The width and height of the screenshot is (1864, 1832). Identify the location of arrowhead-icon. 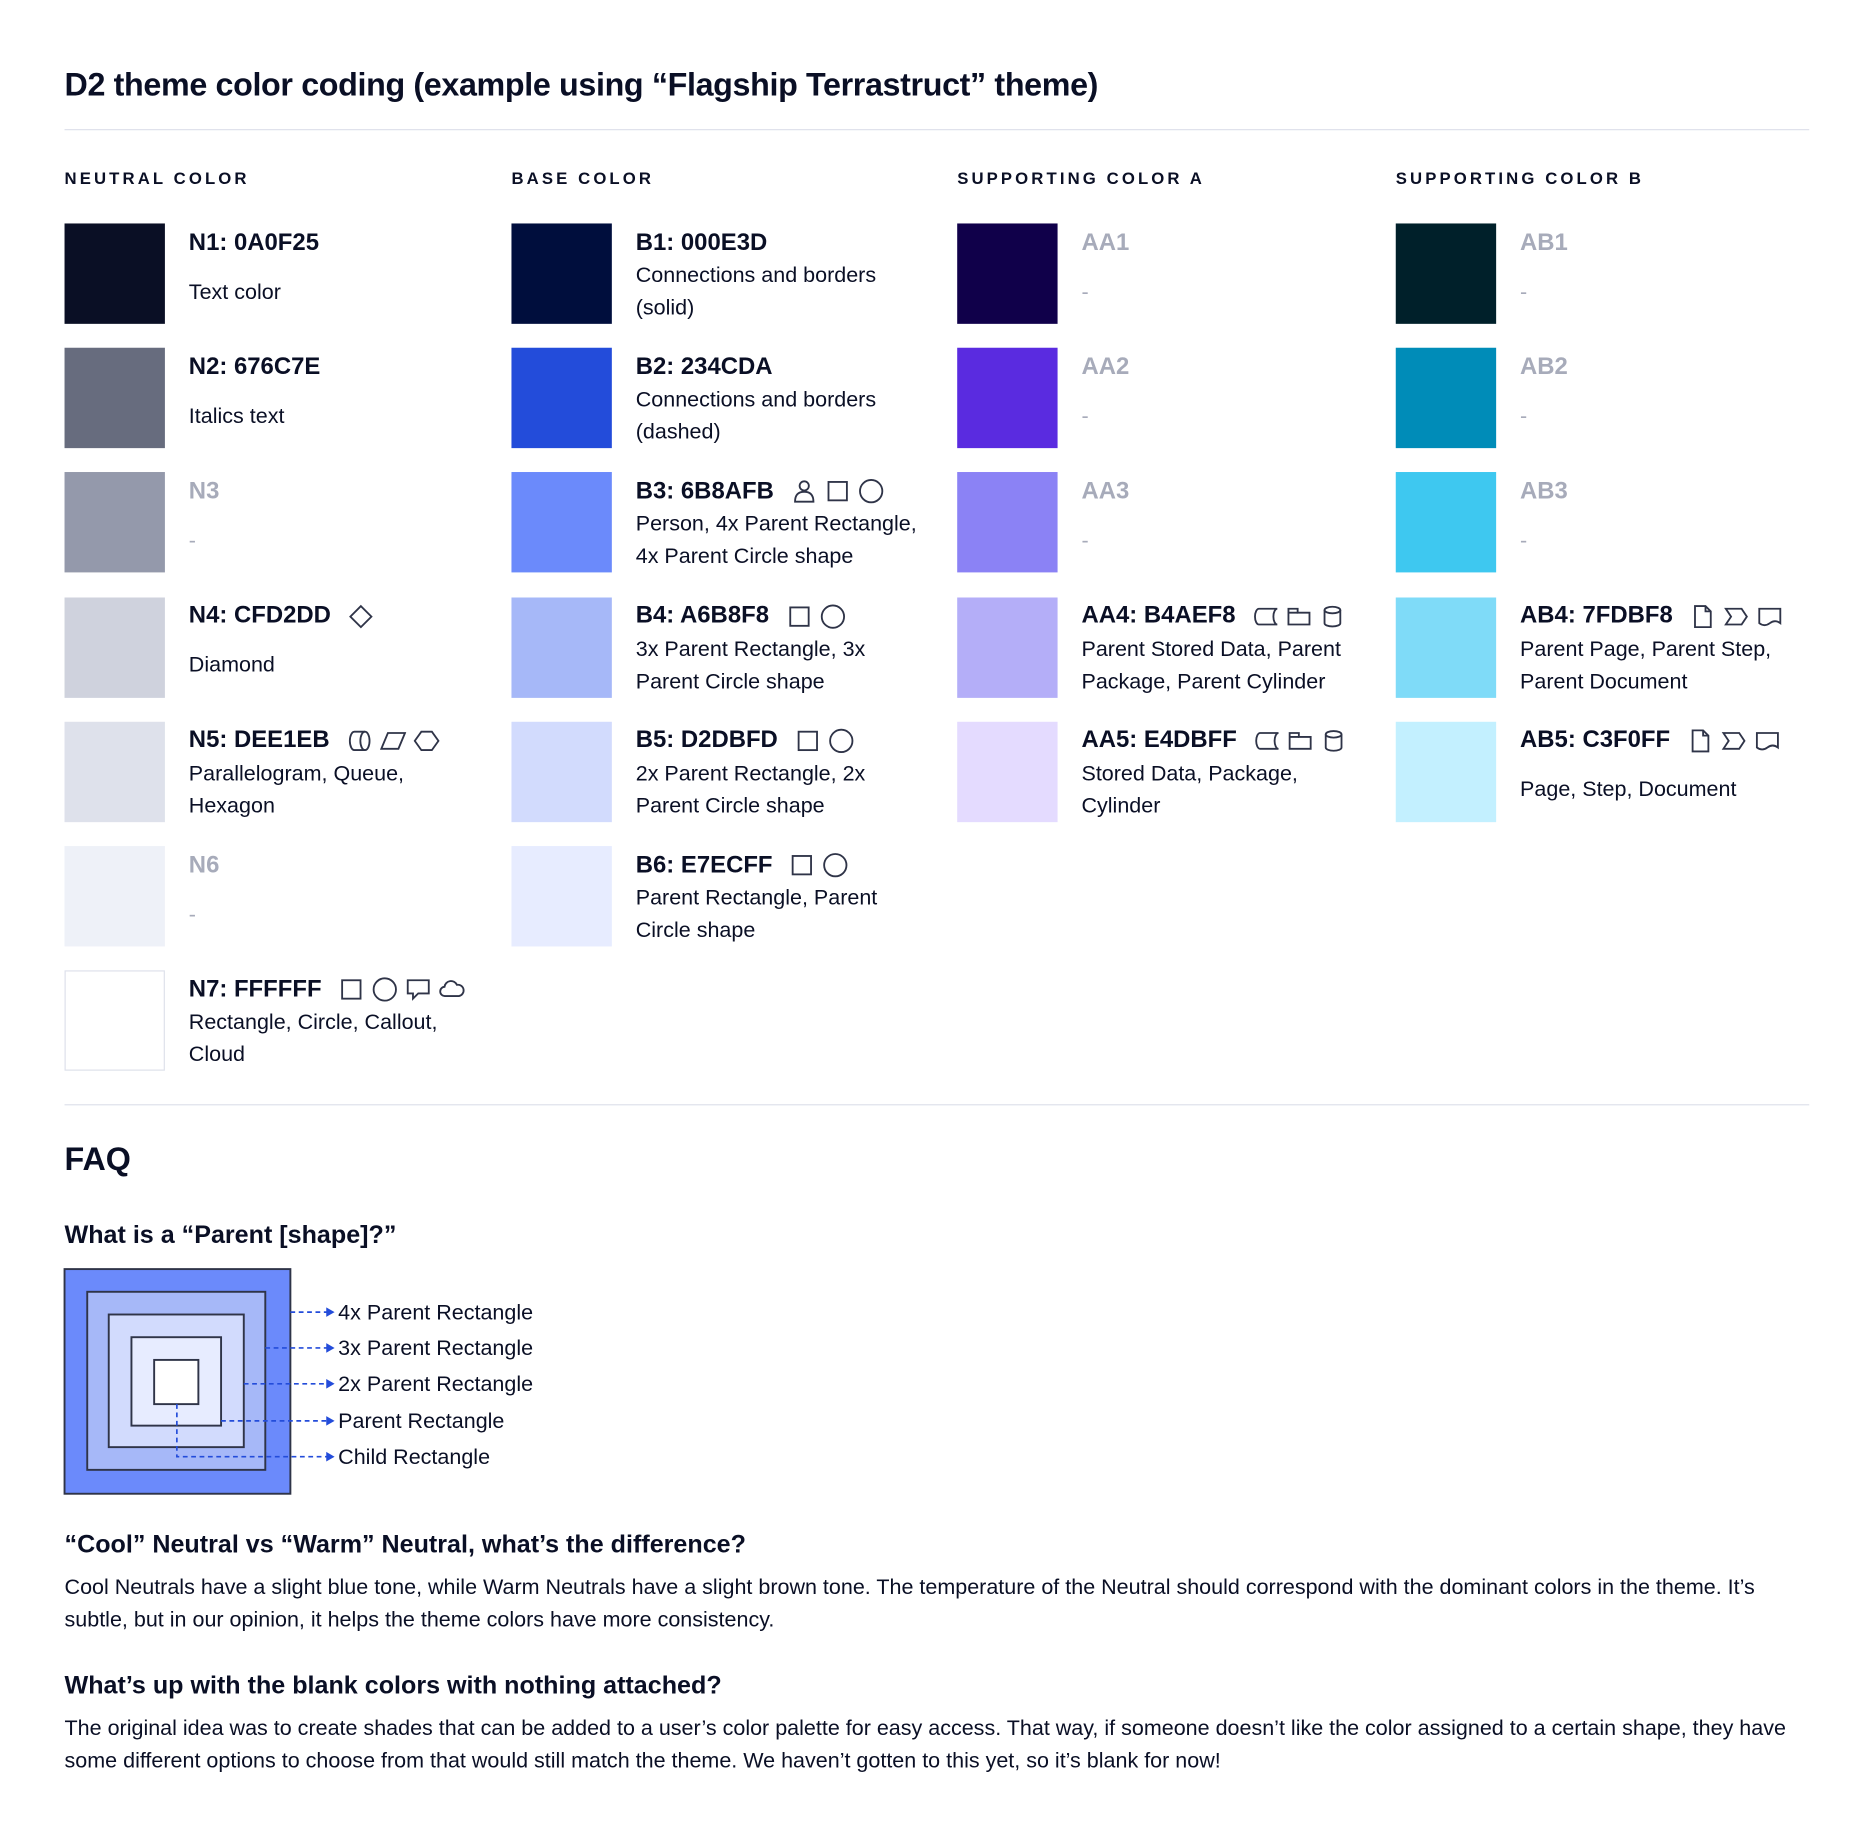
(330, 1421).